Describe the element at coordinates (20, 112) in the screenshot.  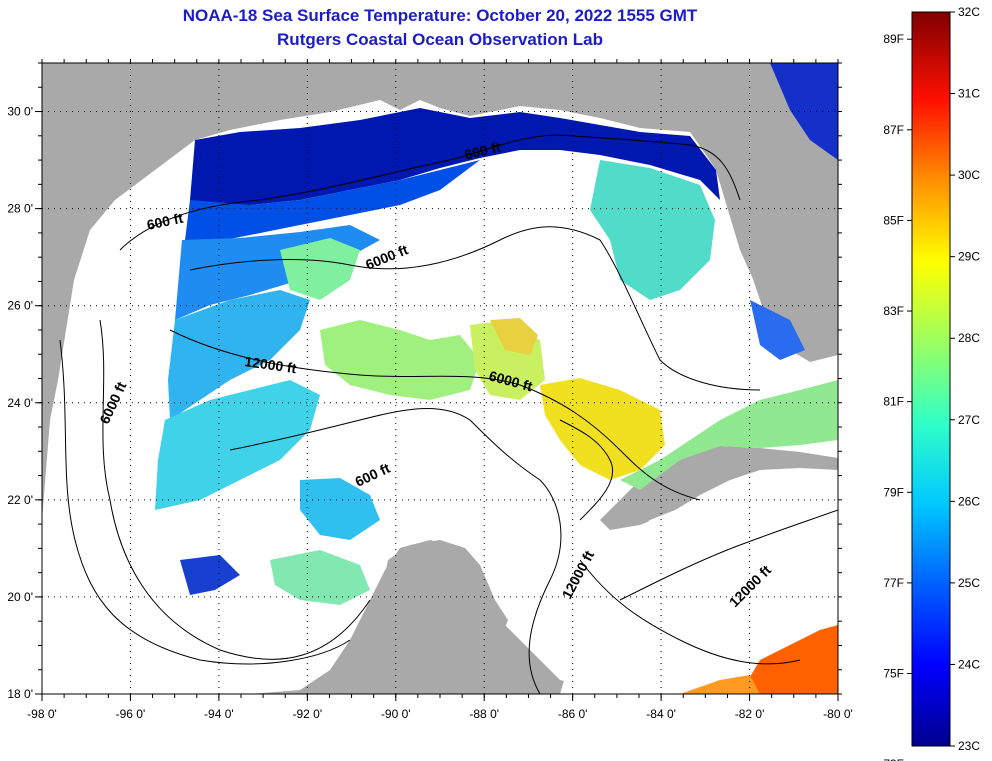
I see `latitude-tick-label: 30 0'` at that location.